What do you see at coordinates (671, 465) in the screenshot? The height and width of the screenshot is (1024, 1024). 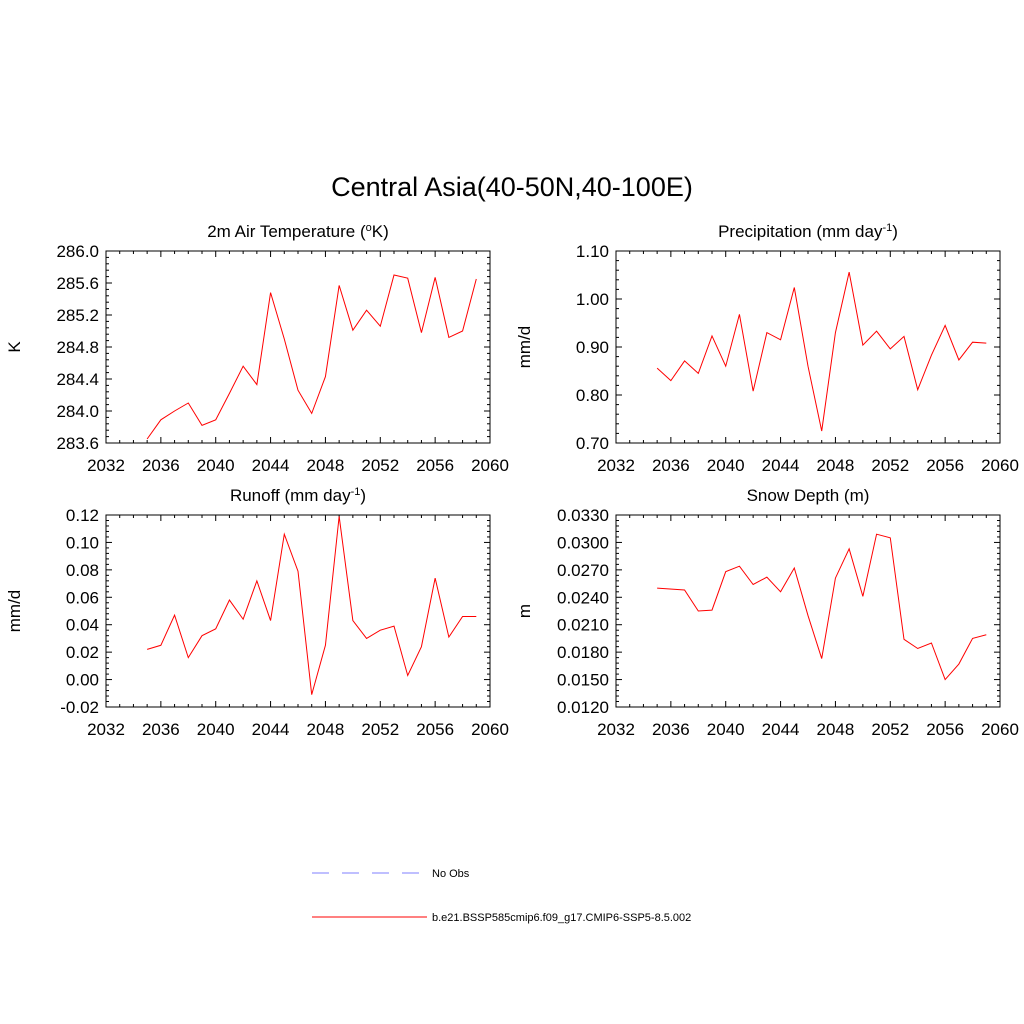 I see `precipitation-x-tick-label: 2036` at bounding box center [671, 465].